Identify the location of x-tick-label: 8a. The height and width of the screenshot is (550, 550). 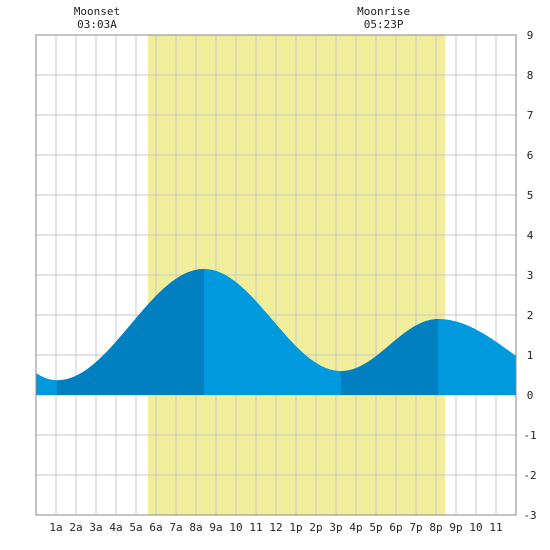
(195, 527).